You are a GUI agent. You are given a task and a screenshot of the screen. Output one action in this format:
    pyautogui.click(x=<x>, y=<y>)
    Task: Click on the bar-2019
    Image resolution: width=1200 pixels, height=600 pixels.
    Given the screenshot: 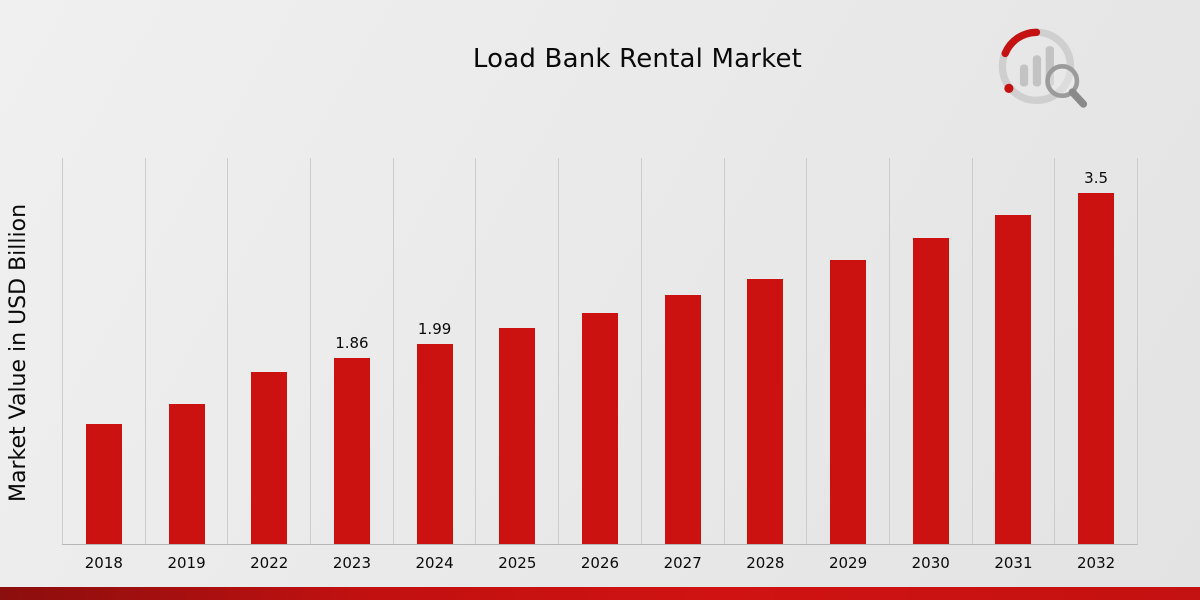 What is the action you would take?
    pyautogui.click(x=186, y=473)
    